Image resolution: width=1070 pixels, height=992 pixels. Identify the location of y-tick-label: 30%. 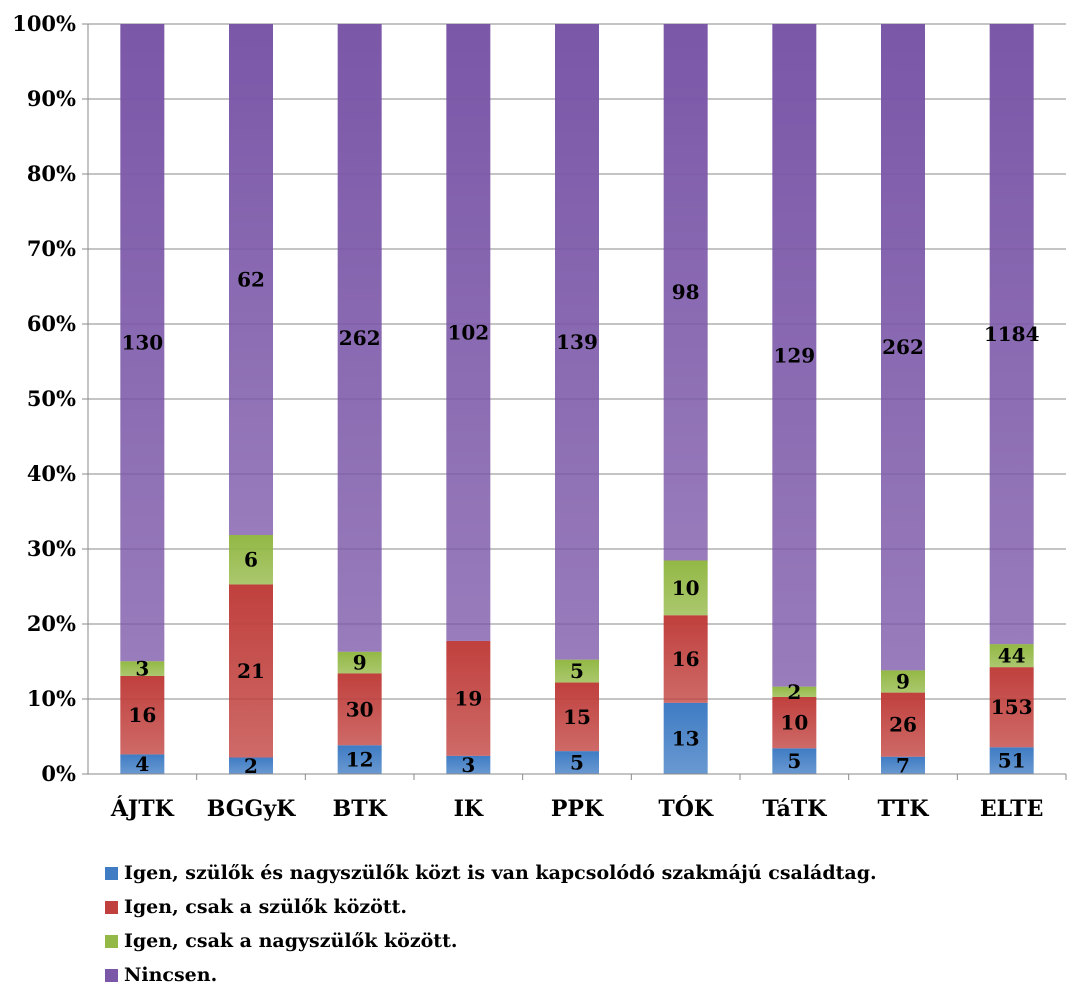
(51, 548).